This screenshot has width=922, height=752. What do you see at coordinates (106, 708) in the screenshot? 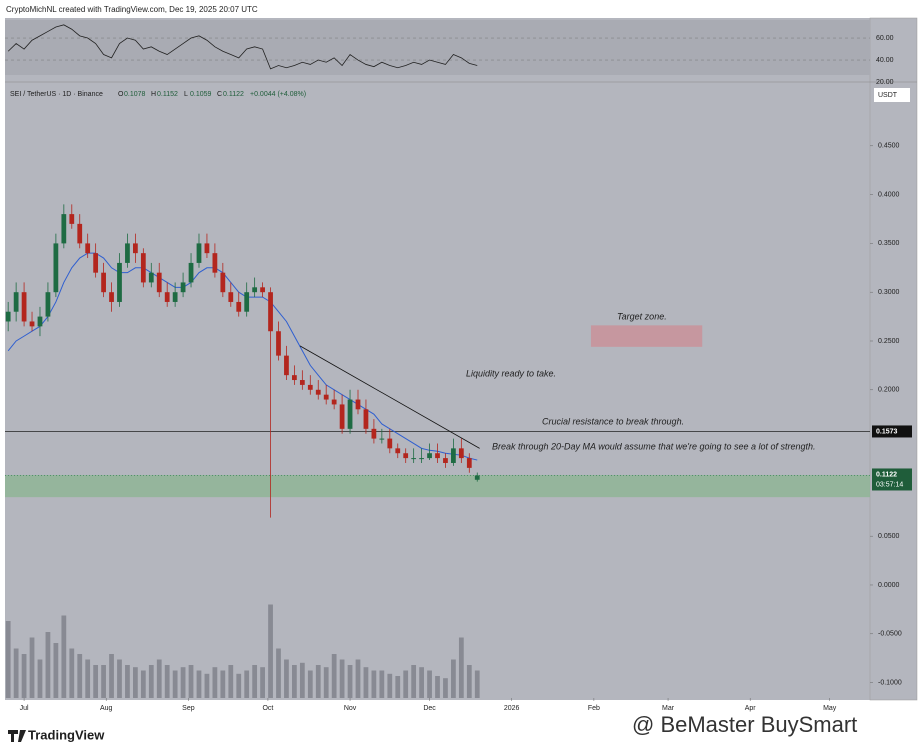
I see `x-tick-label: Aug` at bounding box center [106, 708].